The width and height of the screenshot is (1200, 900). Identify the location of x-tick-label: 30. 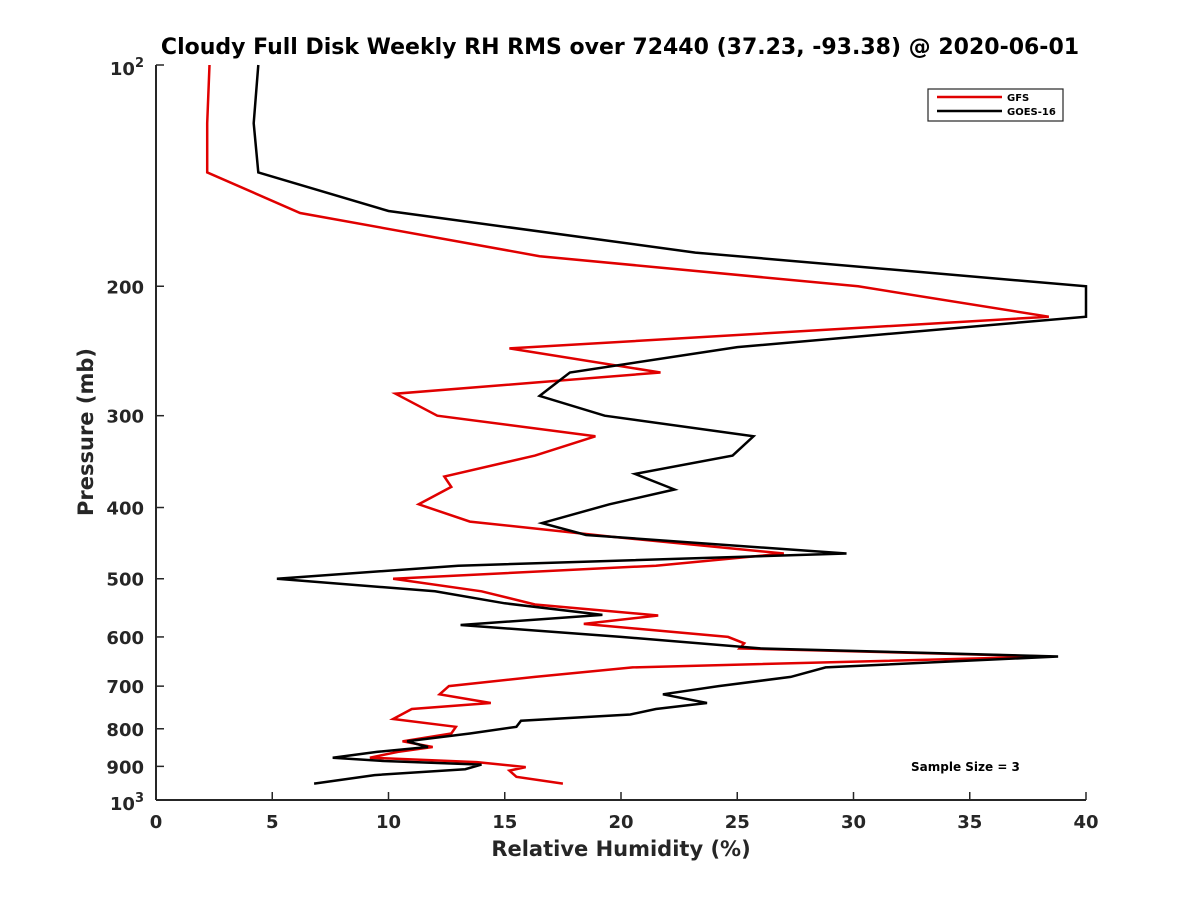
(853, 822).